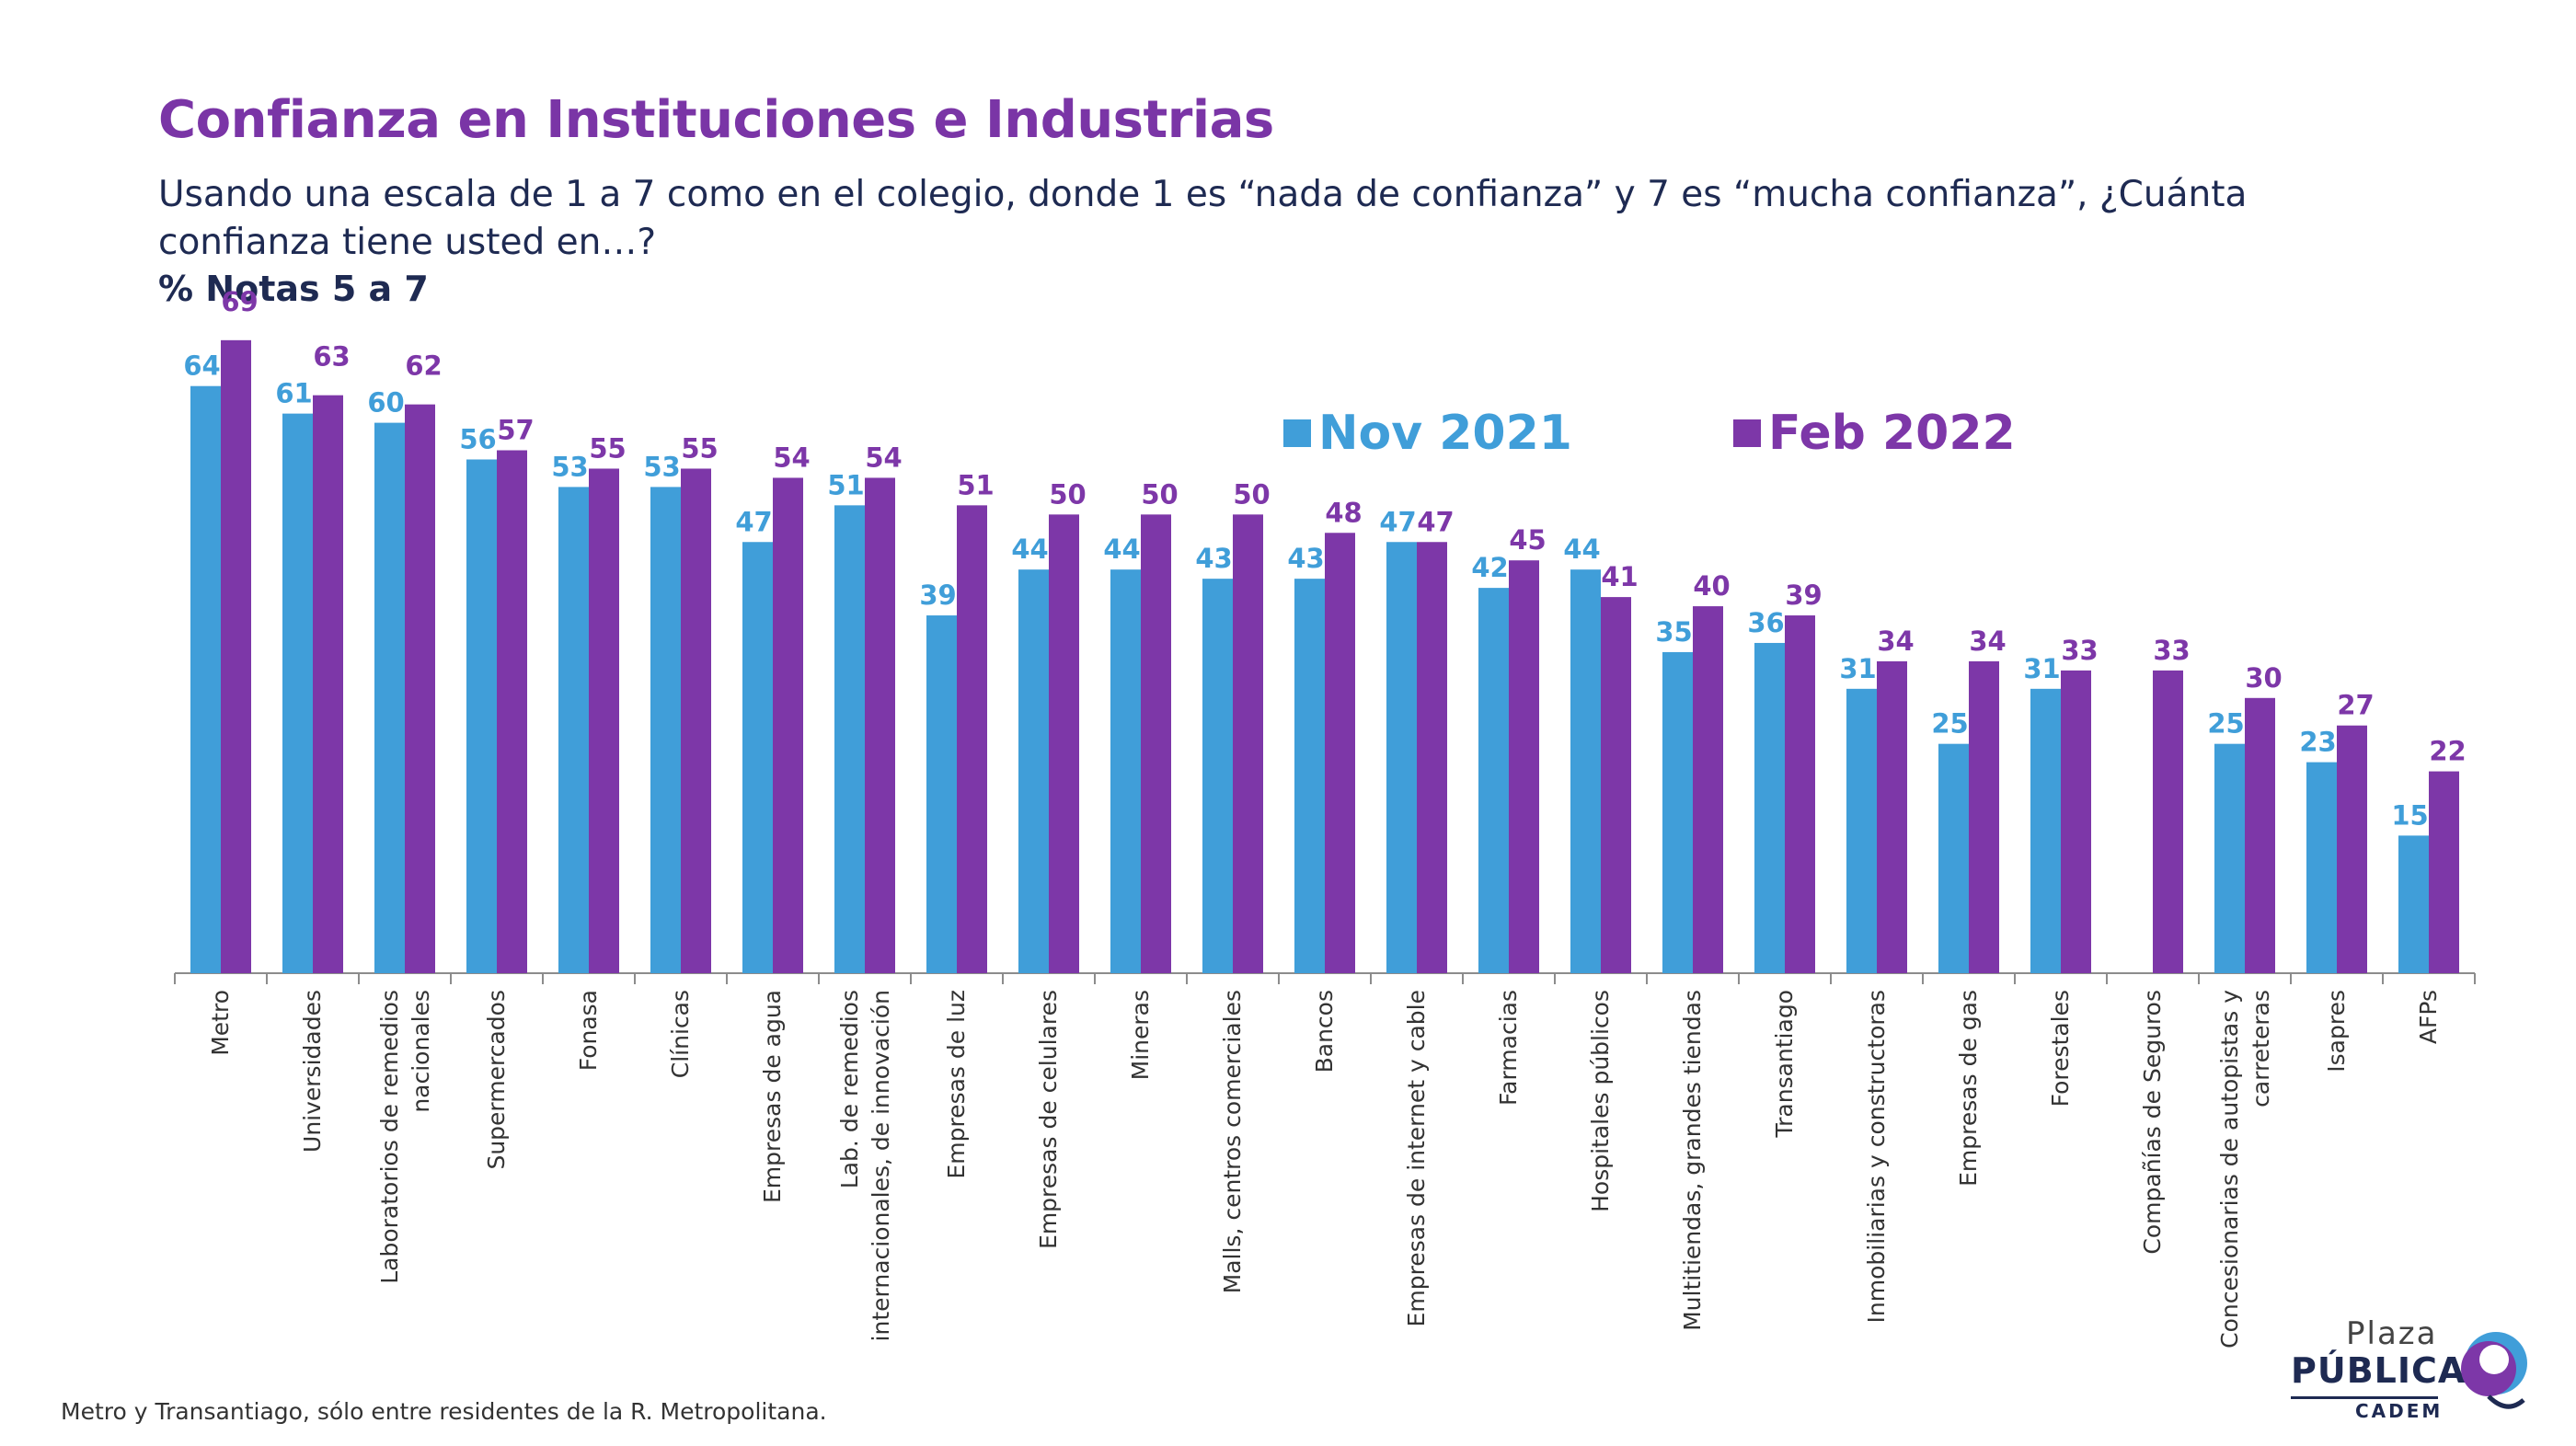  What do you see at coordinates (2447, 751) in the screenshot?
I see `value-label-feb-2022-afps: 22` at bounding box center [2447, 751].